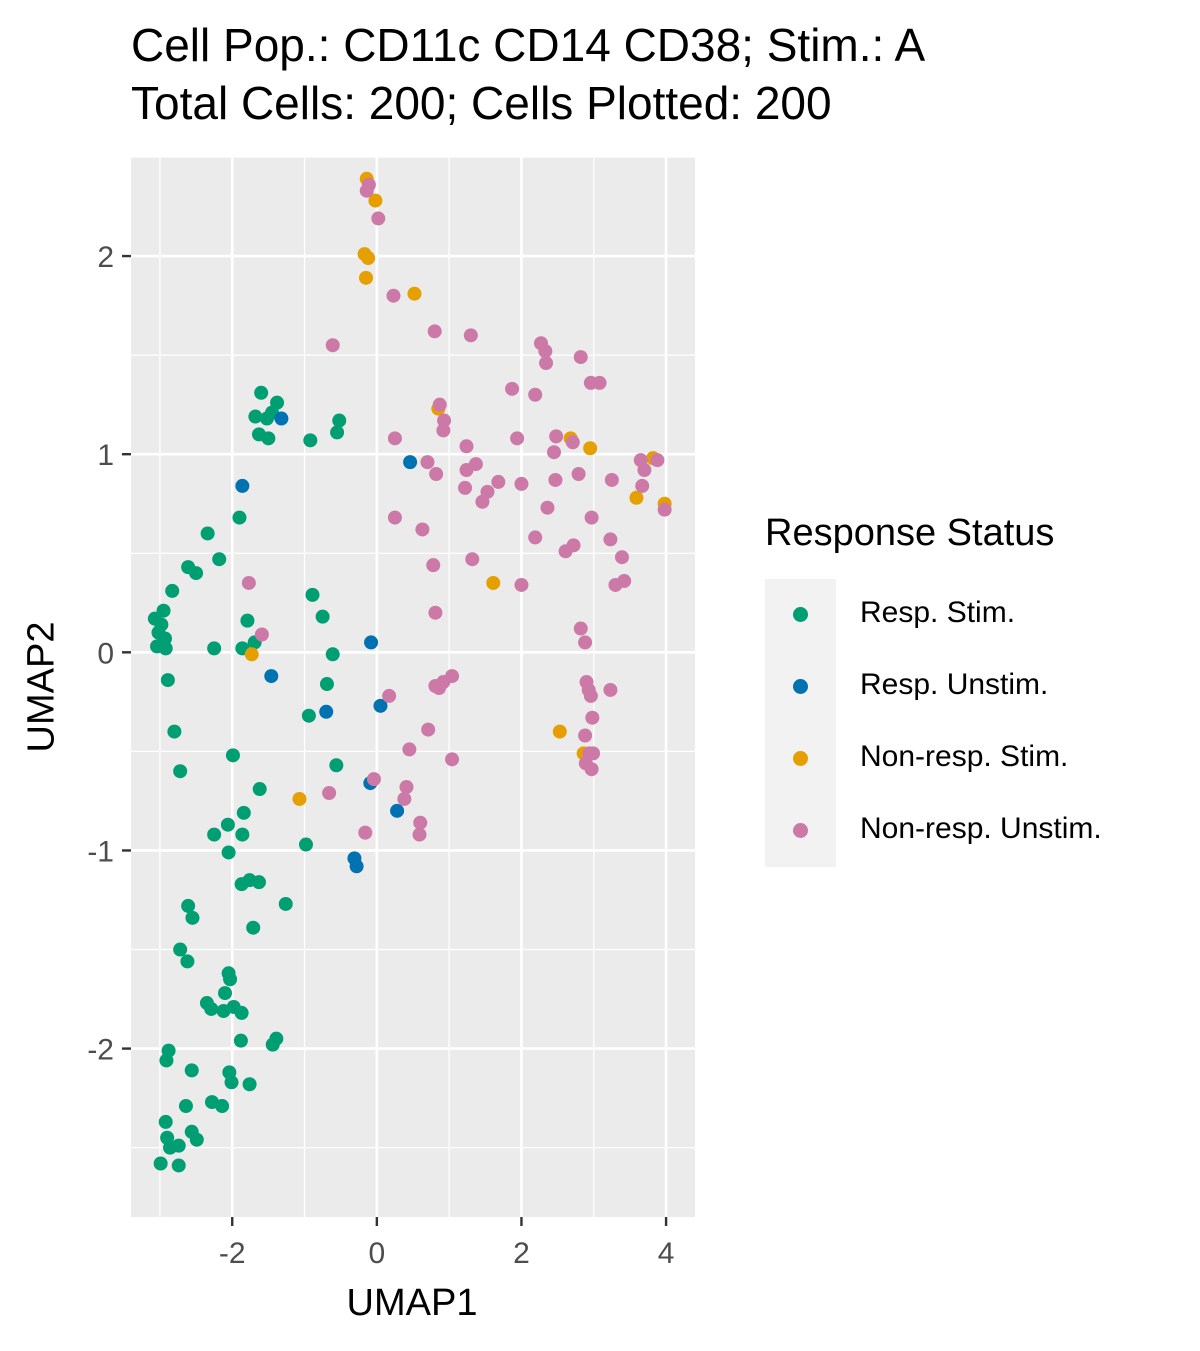 The image size is (1200, 1351). Describe the element at coordinates (910, 533) in the screenshot. I see `legend-title: Response Status` at that location.